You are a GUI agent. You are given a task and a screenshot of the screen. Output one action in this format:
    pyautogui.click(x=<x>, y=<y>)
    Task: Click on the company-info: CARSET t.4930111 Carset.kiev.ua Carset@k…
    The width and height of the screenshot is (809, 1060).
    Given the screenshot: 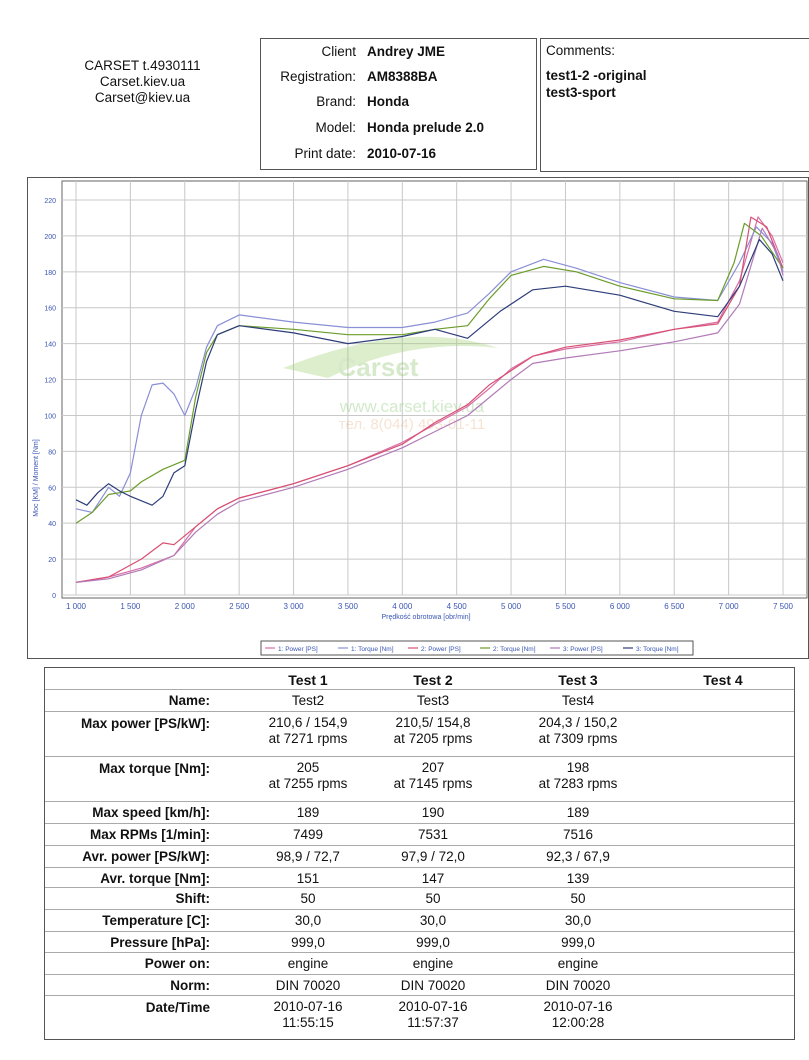 What is the action you would take?
    pyautogui.click(x=142, y=82)
    